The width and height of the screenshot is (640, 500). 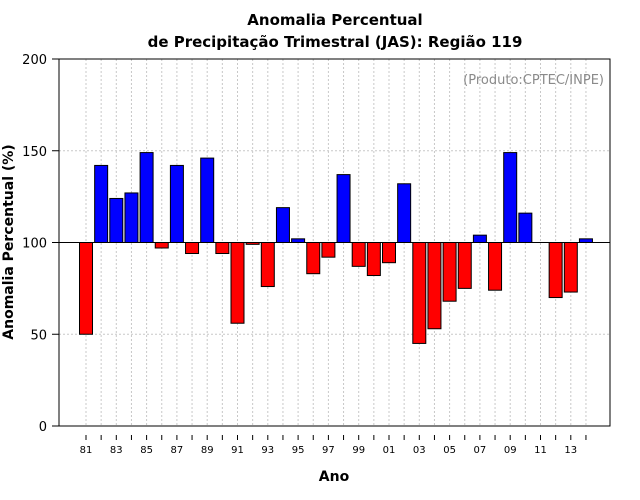 What do you see at coordinates (389, 253) in the screenshot?
I see `bar-2001` at bounding box center [389, 253].